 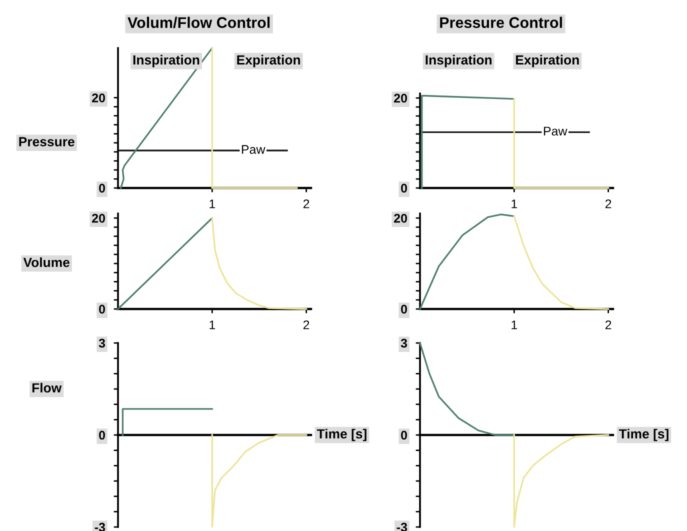 What do you see at coordinates (47, 387) in the screenshot?
I see `y-axis-title: Flow` at bounding box center [47, 387].